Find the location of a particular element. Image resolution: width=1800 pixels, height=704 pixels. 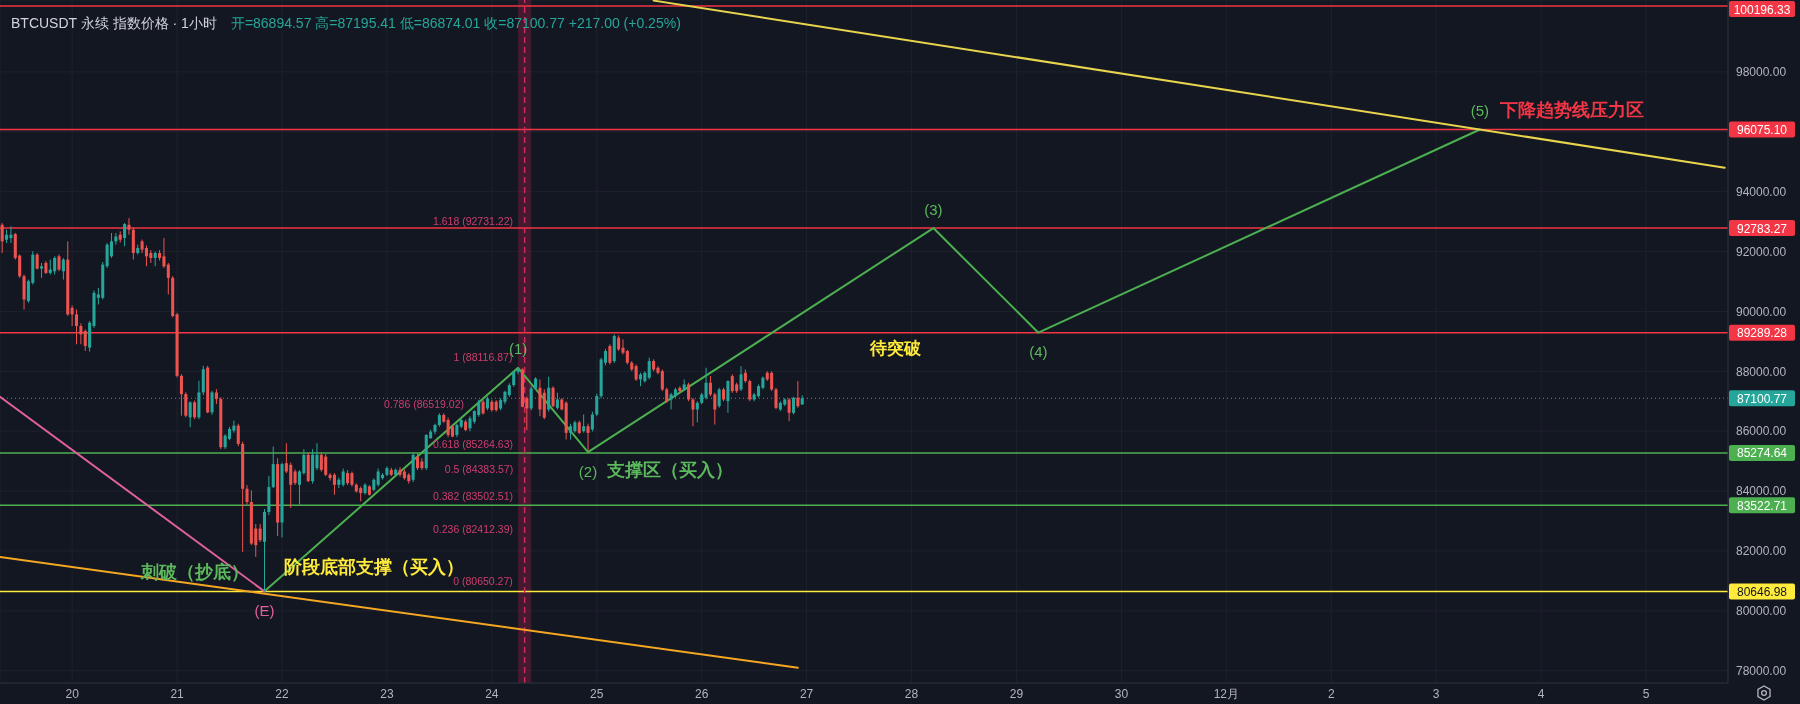

ref-line-label: 80646.98 is located at coordinates (1762, 591).